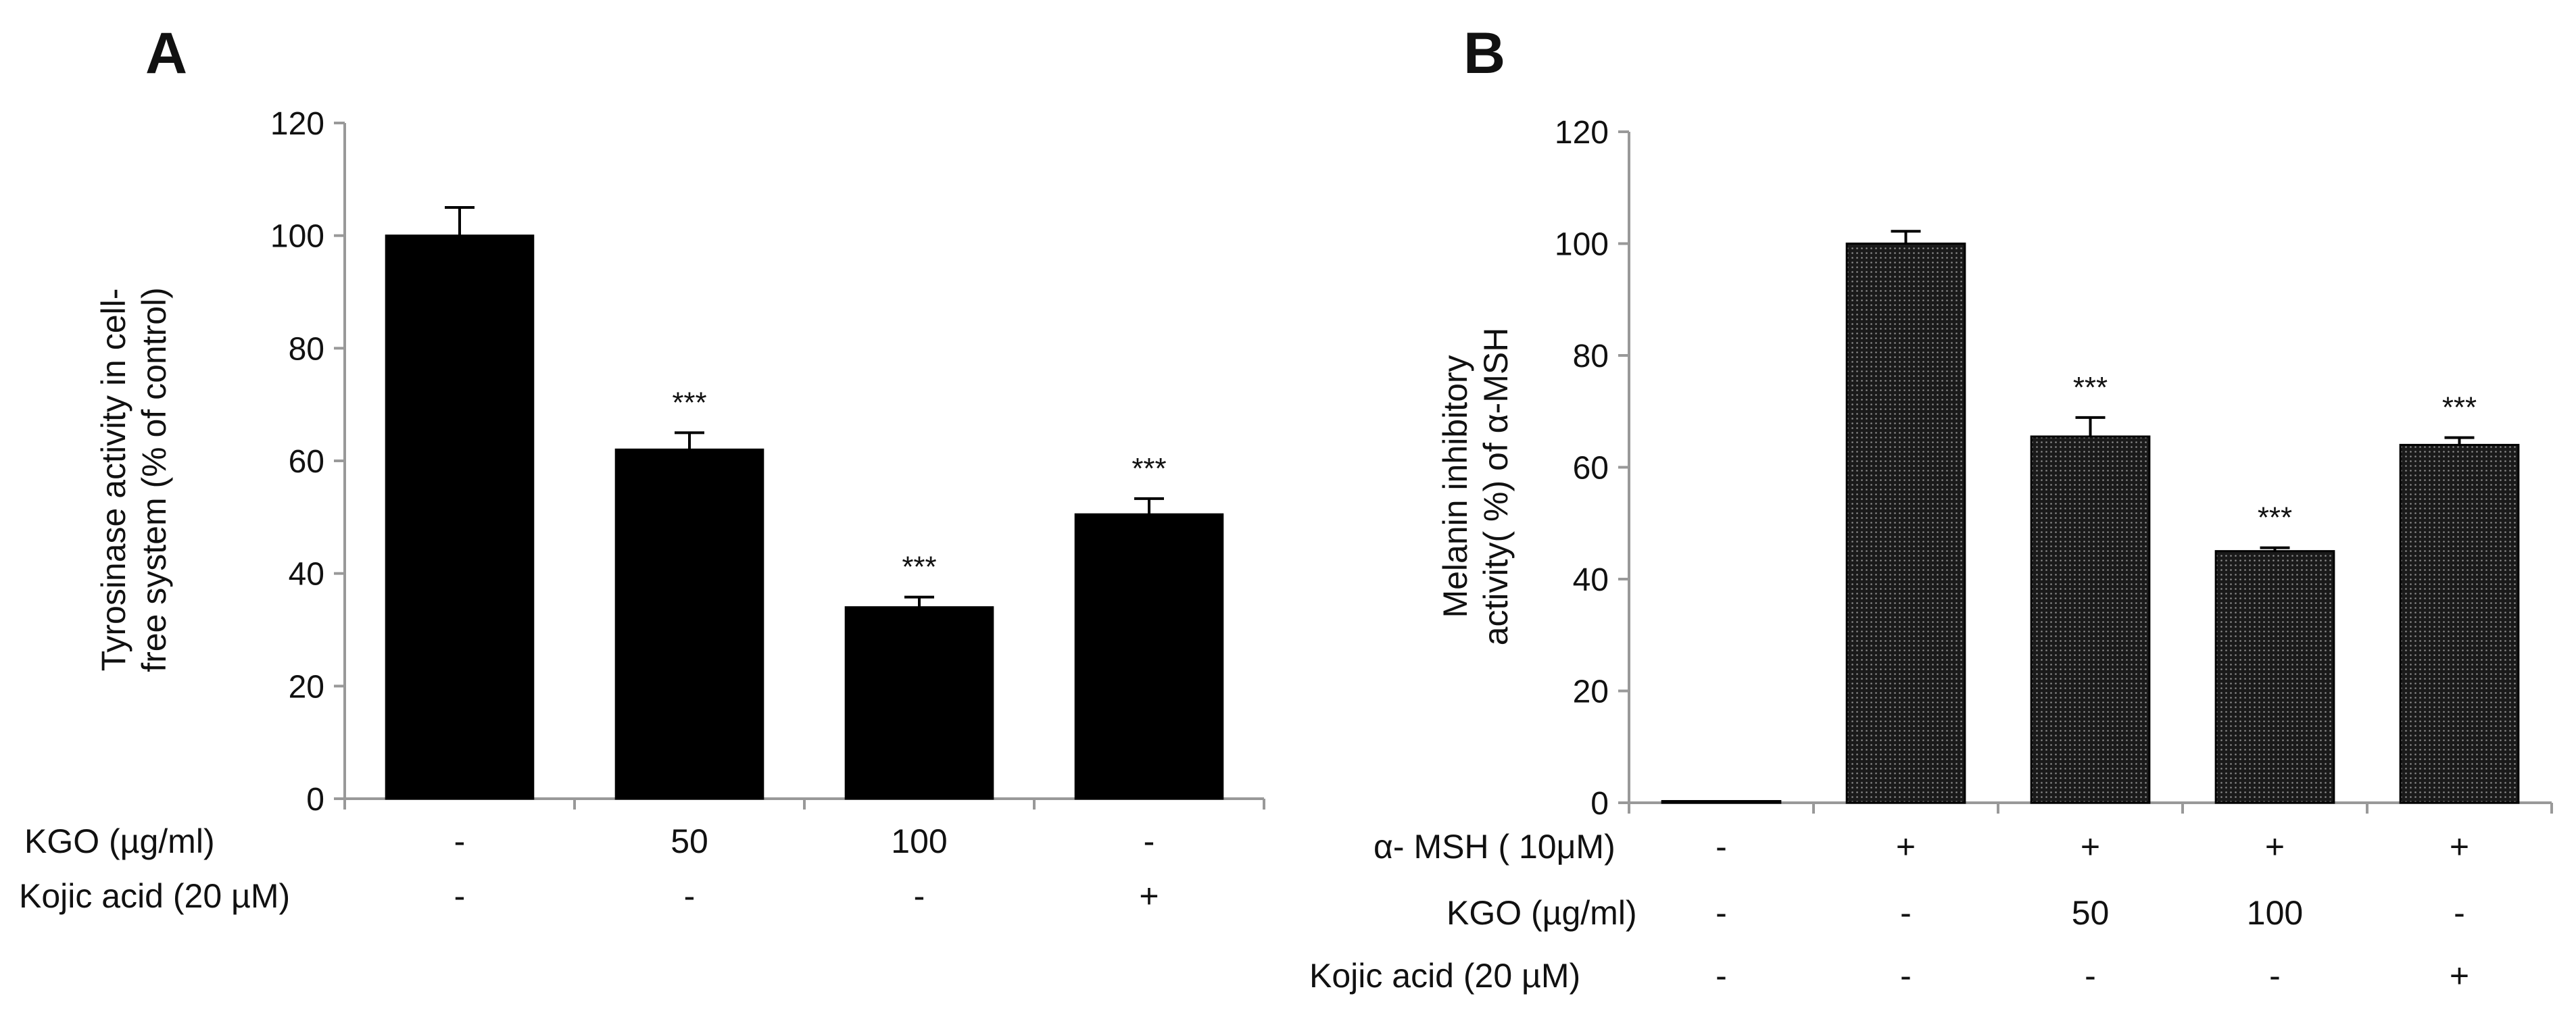 The width and height of the screenshot is (2576, 1019). Describe the element at coordinates (1599, 804) in the screenshot. I see `panel-b-y-tick-label: 0` at that location.